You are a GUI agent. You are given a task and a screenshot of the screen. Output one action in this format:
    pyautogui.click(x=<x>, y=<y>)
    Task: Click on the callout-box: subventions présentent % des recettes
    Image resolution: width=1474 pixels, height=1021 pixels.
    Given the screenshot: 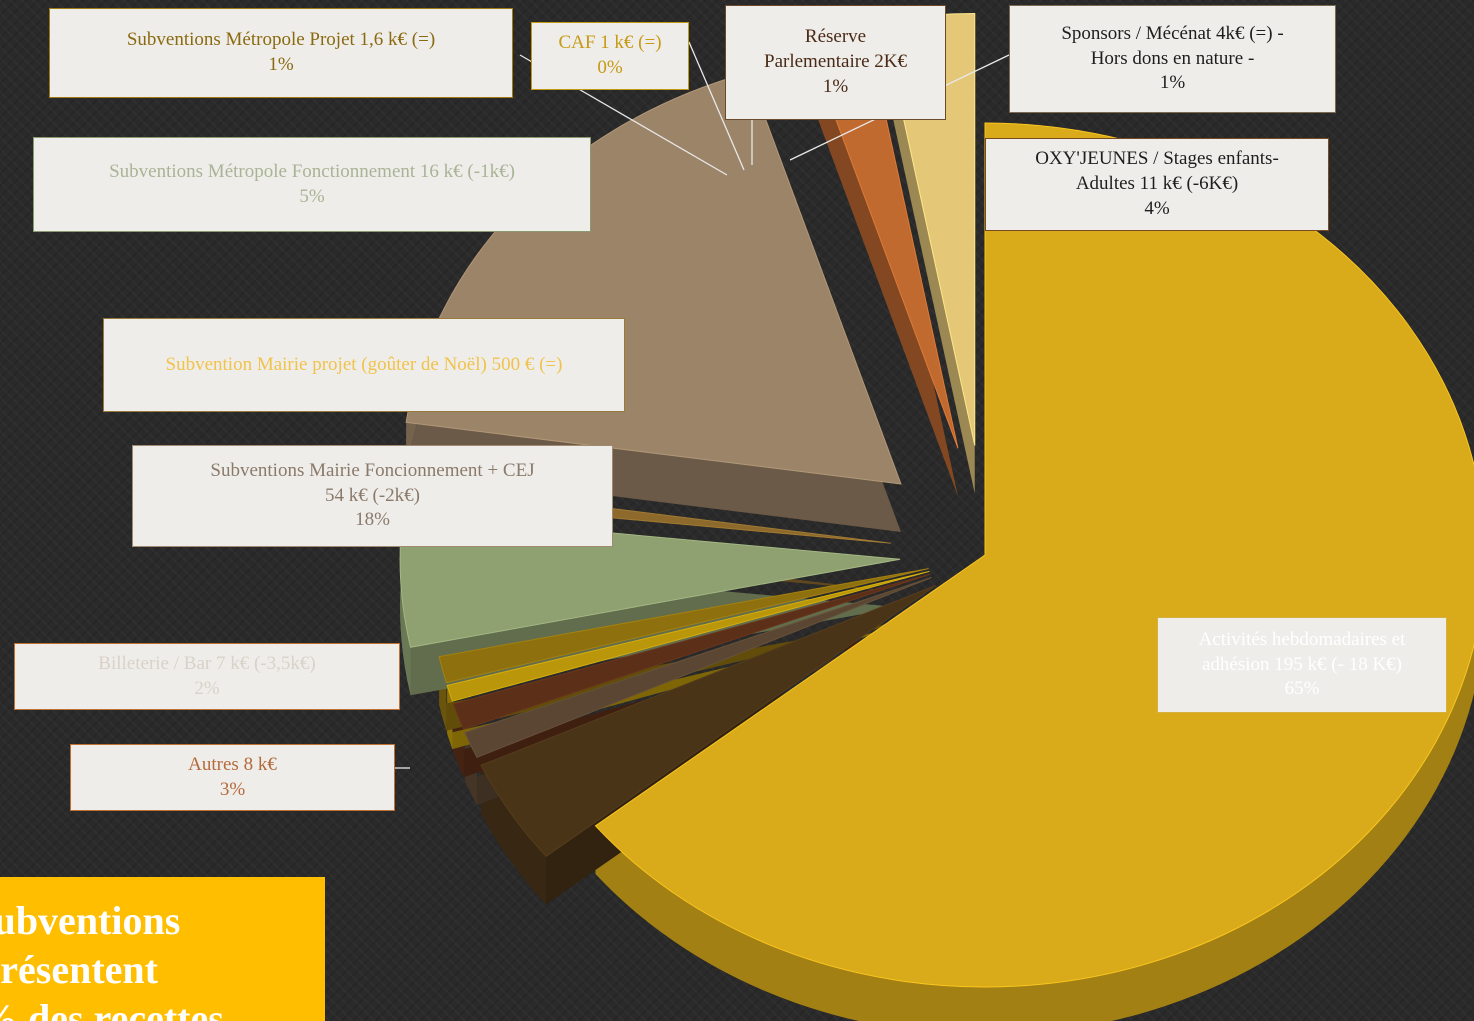 What is the action you would take?
    pyautogui.click(x=162, y=949)
    